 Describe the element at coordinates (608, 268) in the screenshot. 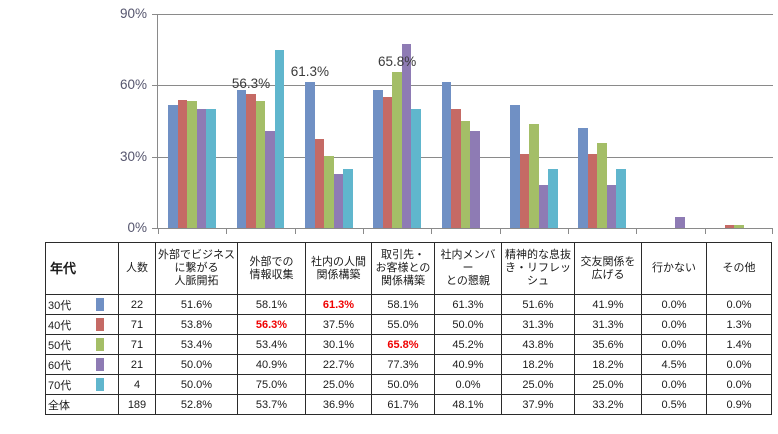

I see `column-header: 交友関係を 広げる` at that location.